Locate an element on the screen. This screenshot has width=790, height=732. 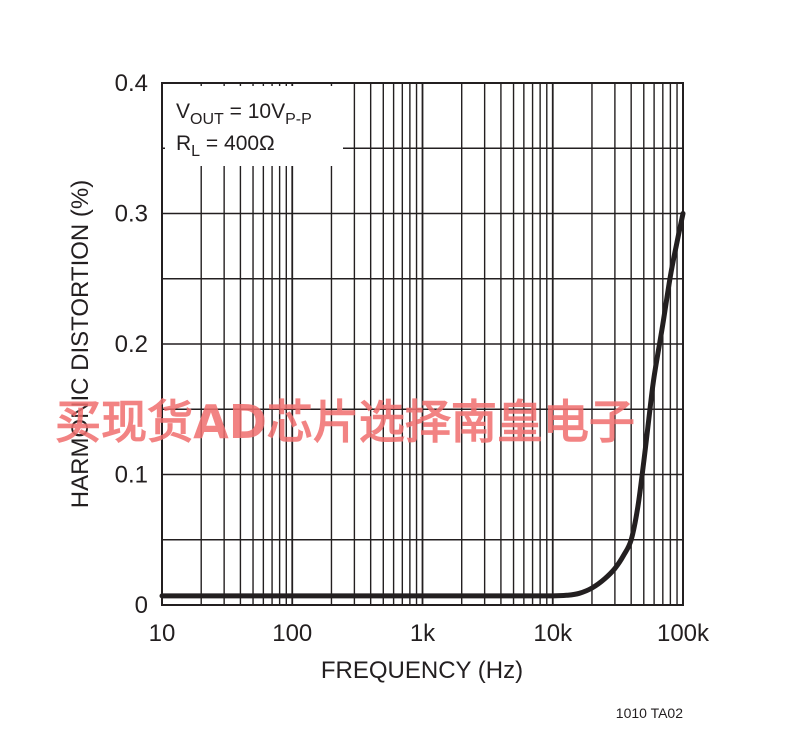
figure-id: 1010 TA02 is located at coordinates (649, 713).